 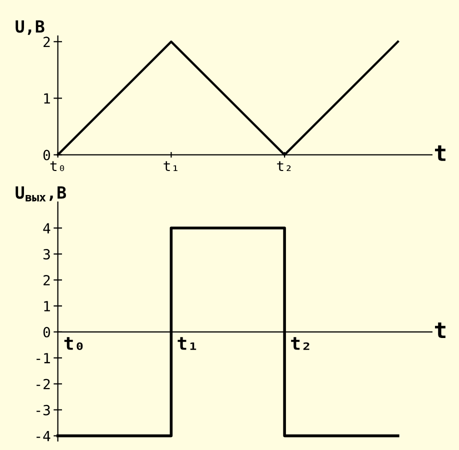 What do you see at coordinates (46, 254) in the screenshot?
I see `y-tick-label: 3` at bounding box center [46, 254].